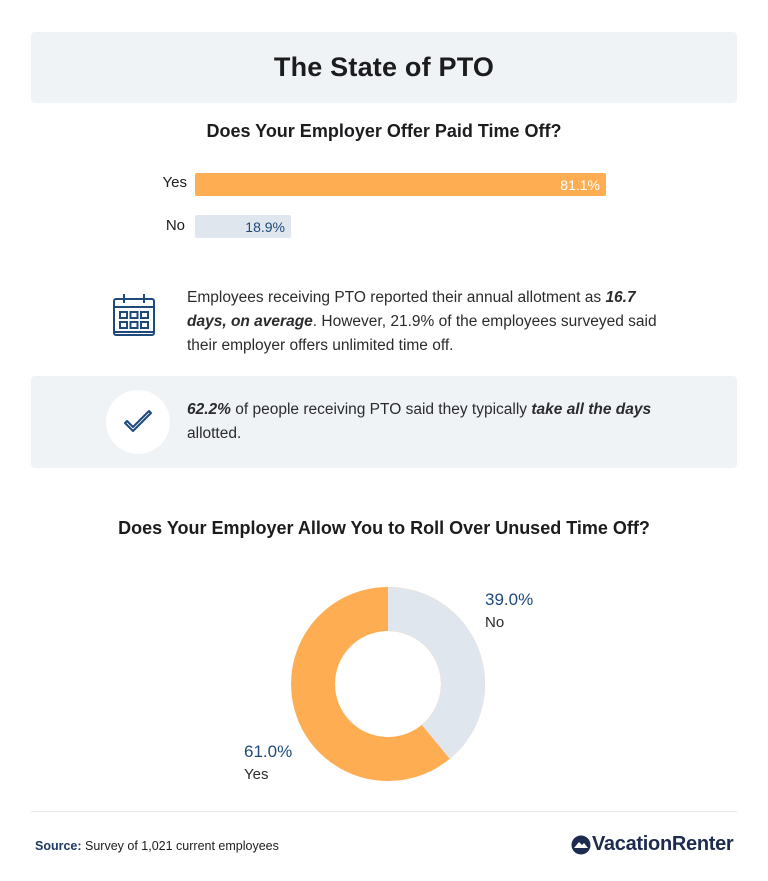 Image resolution: width=768 pixels, height=881 pixels. What do you see at coordinates (591, 409) in the screenshot?
I see `stat2-bold2: take all the days` at bounding box center [591, 409].